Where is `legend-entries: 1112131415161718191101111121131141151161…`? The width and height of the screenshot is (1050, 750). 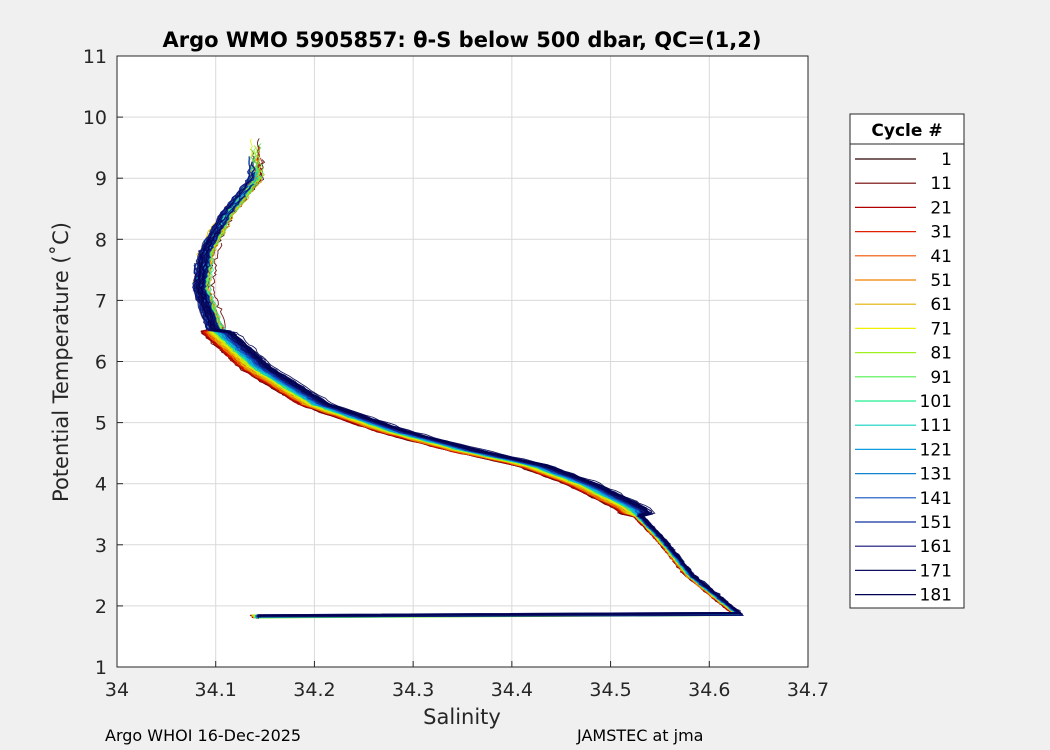 legend-entries: 1112131415161718191101111121131141151161… is located at coordinates (903, 378).